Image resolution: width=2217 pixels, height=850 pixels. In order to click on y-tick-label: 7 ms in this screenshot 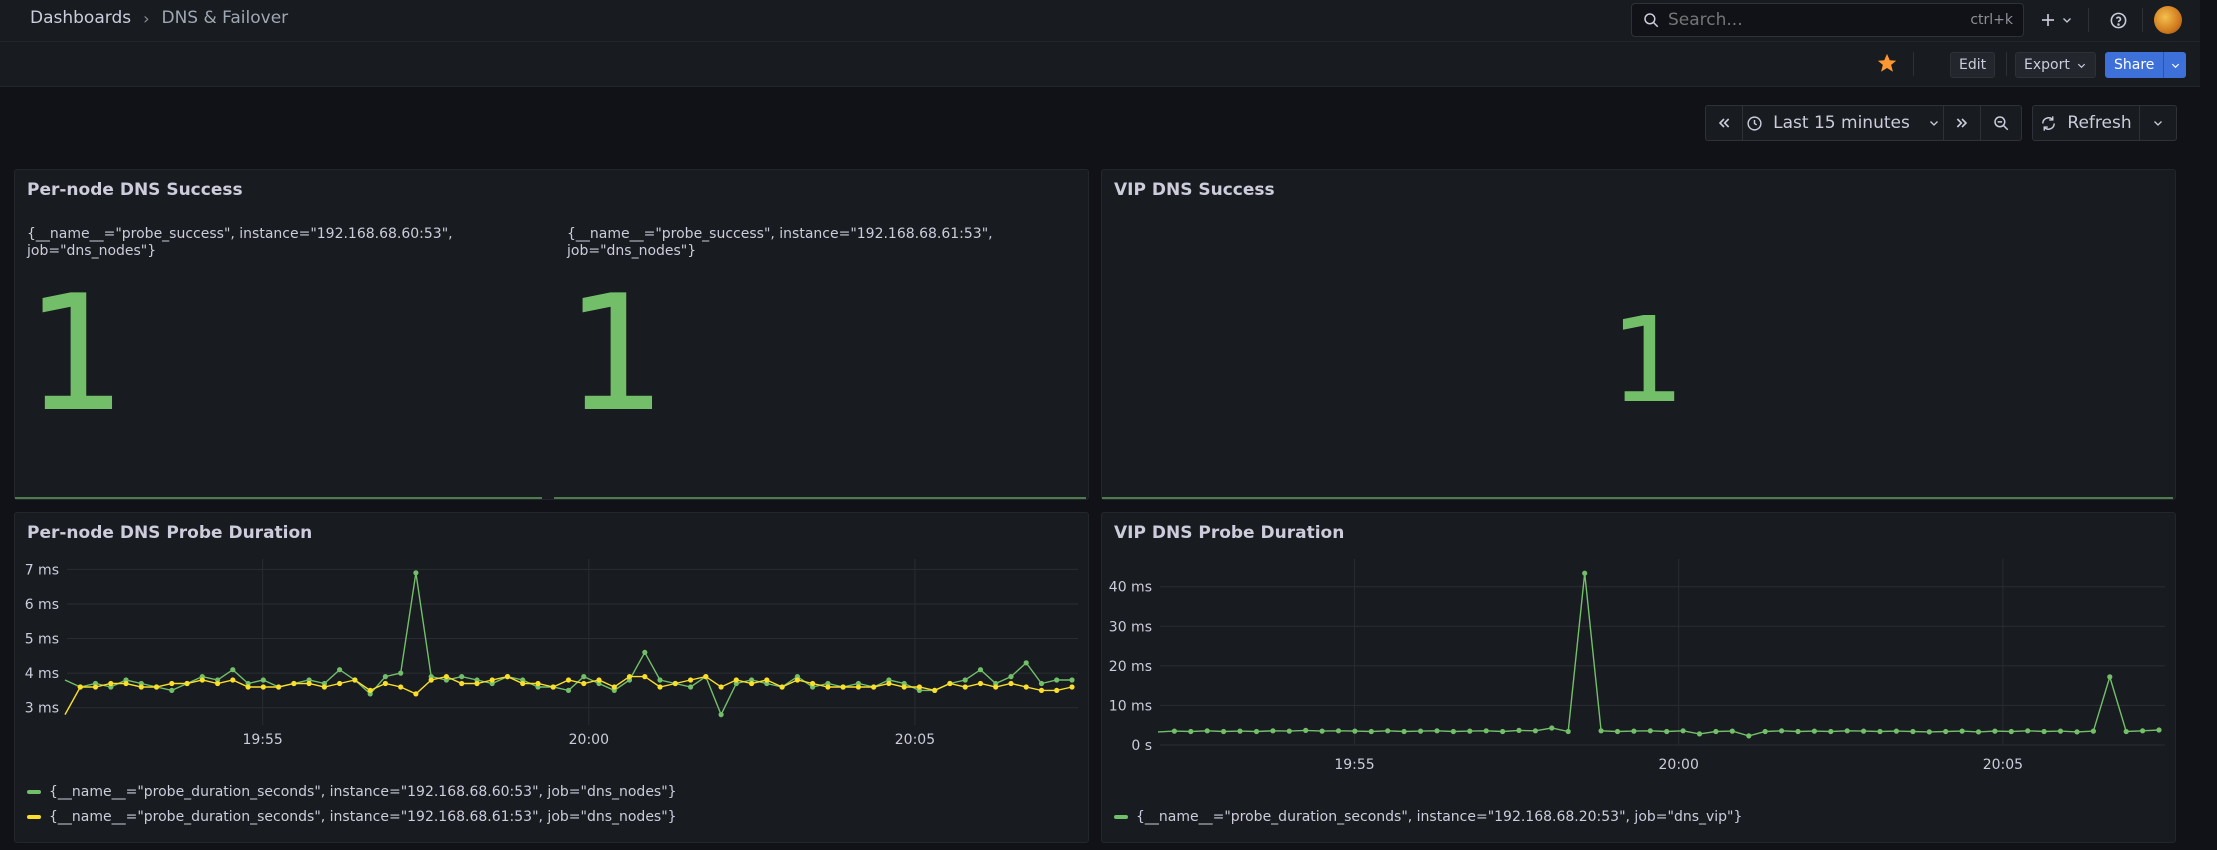, I will do `click(42, 570)`.